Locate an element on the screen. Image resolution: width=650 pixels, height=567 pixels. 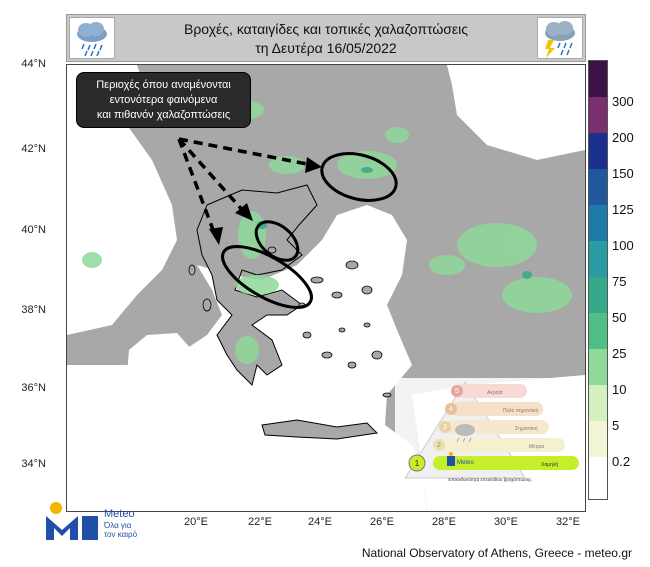
cloud-icon is located at coordinates (465, 433).